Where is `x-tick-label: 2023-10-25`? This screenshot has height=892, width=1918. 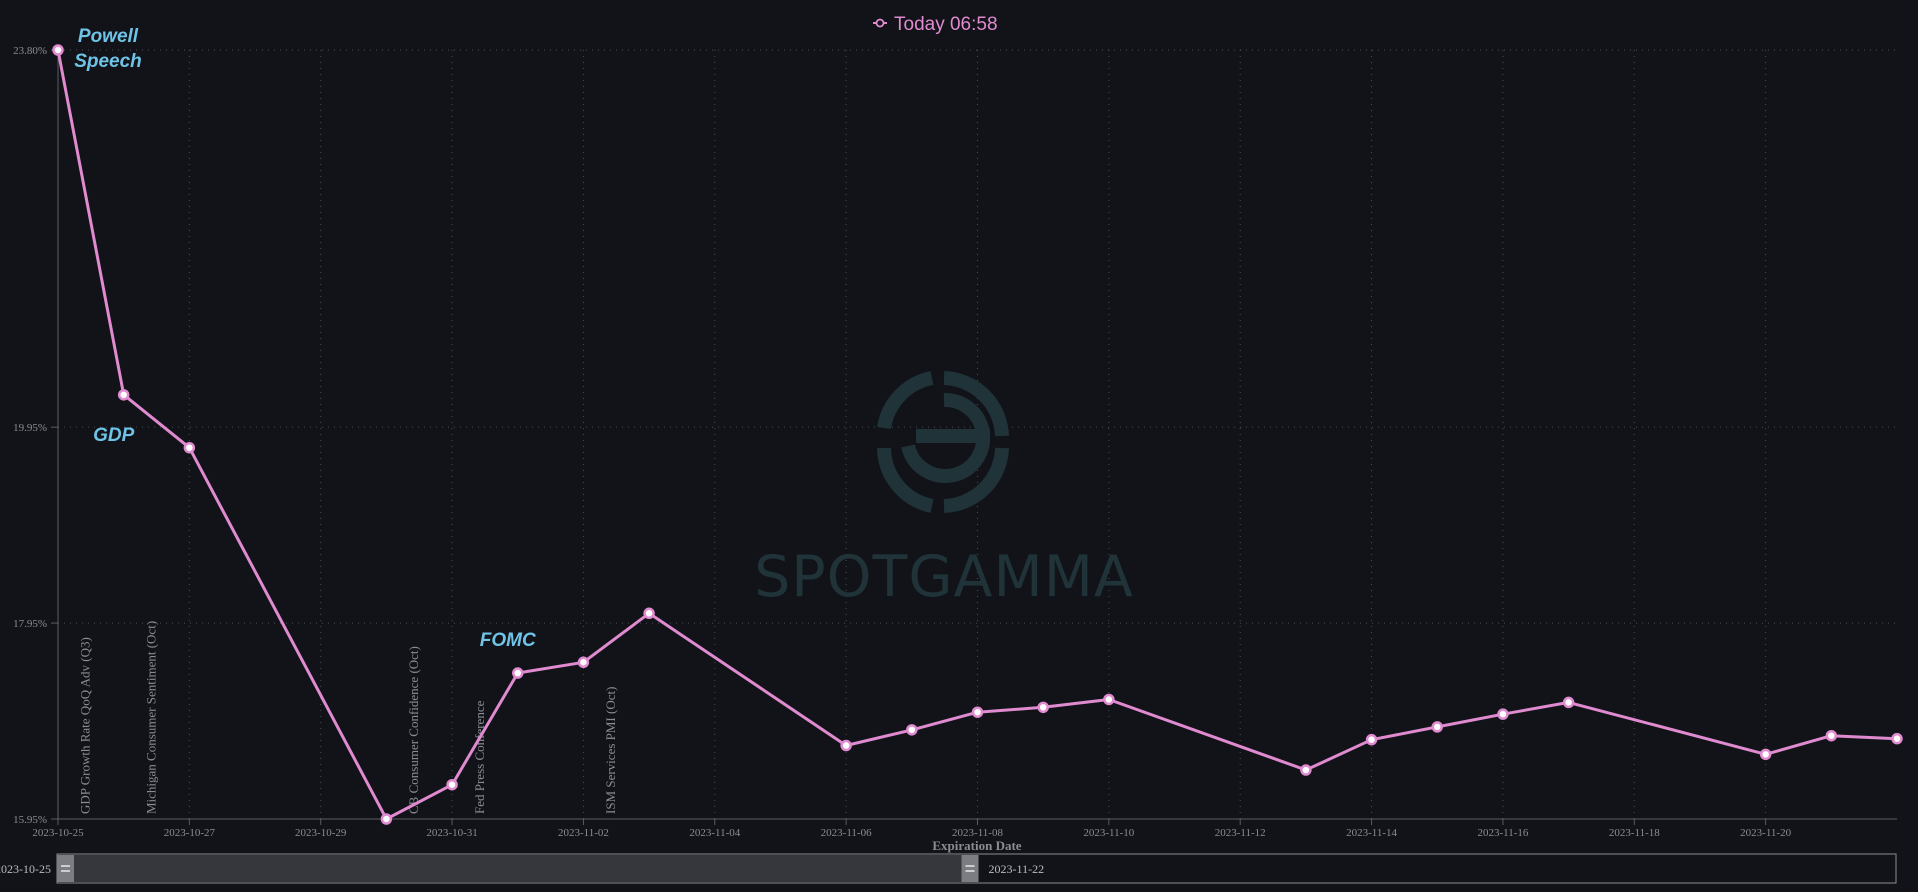 x-tick-label: 2023-10-25 is located at coordinates (58, 833).